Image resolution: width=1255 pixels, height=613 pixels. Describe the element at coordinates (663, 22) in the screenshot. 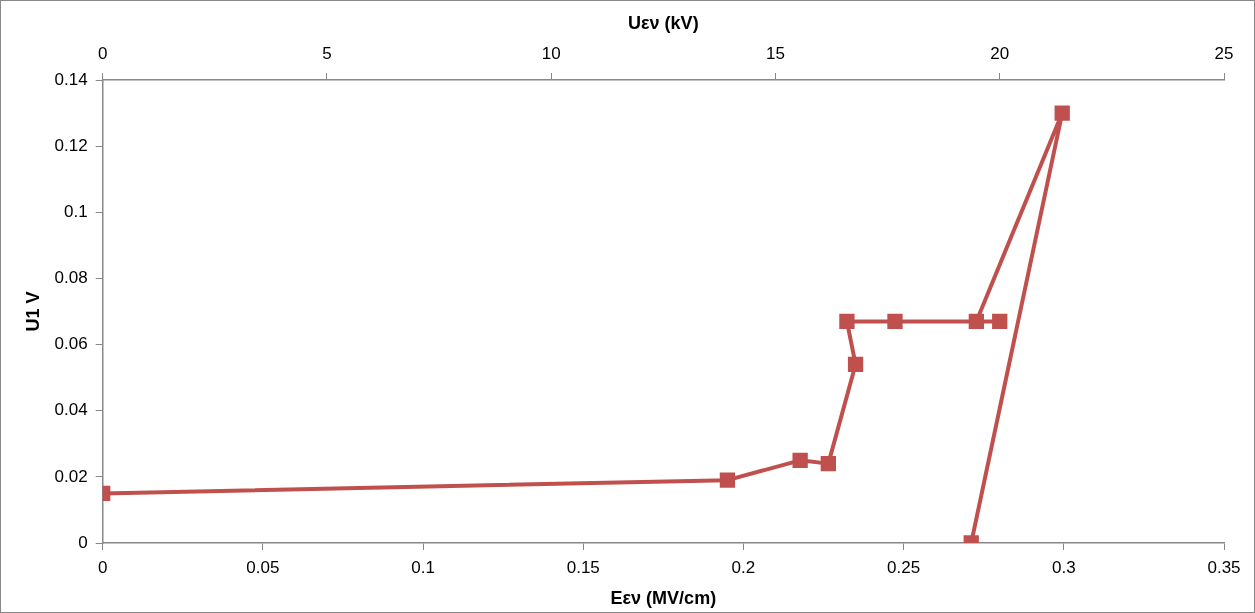

I see `x2-axis-title: Uεν (kV)` at that location.